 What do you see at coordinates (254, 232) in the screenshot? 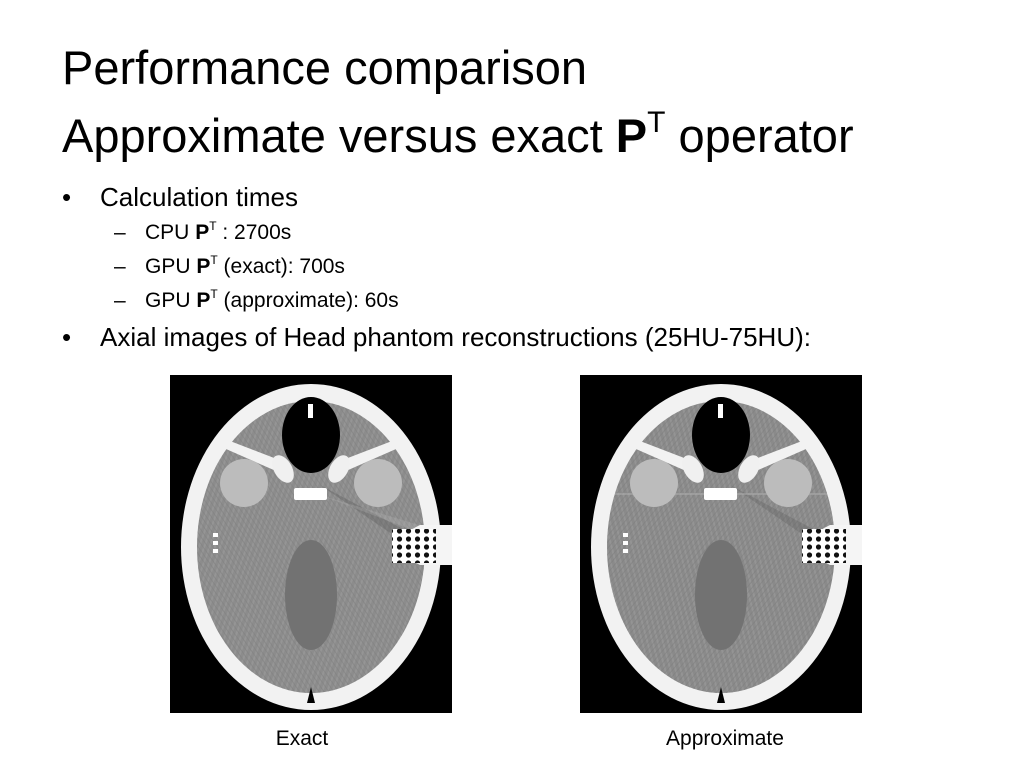
I see `sub-bullet-suffix: : 2700s` at bounding box center [254, 232].